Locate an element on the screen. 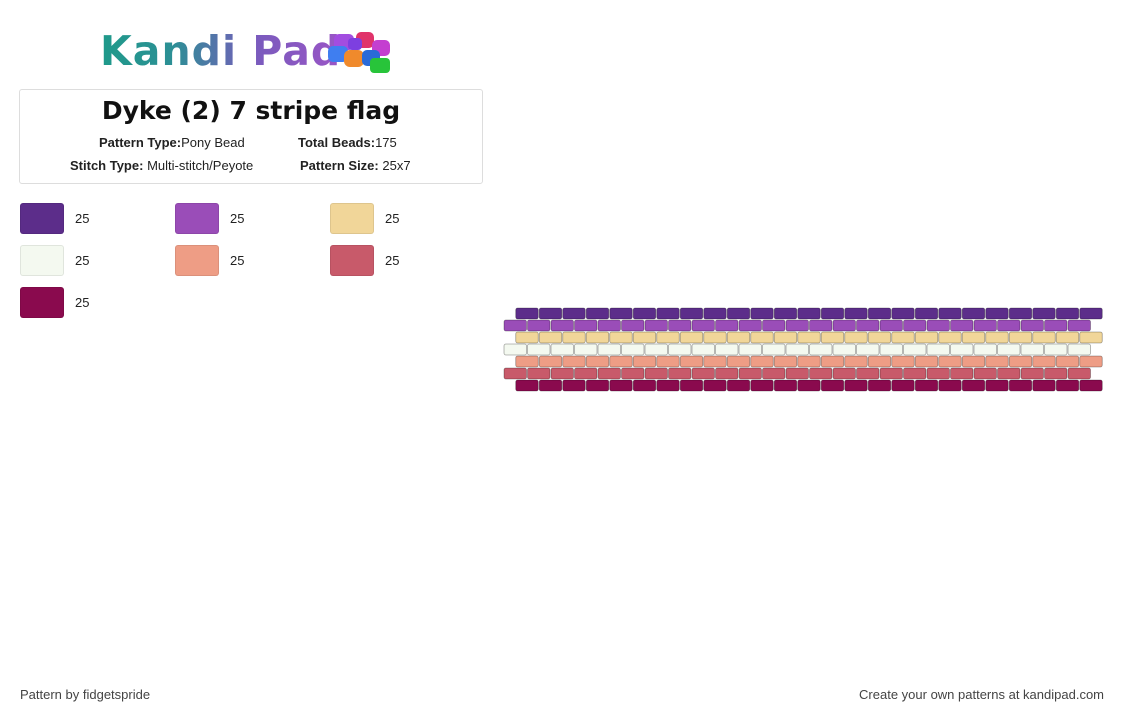 The image size is (1124, 720). kandipad-link: Create your own patterns at kandipad.com is located at coordinates (981, 694).